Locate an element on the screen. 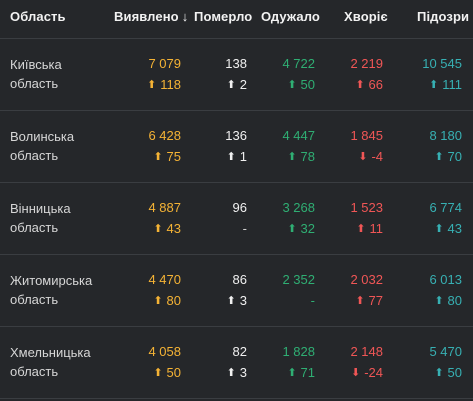  suspected-value: 8 180 is located at coordinates (445, 135).